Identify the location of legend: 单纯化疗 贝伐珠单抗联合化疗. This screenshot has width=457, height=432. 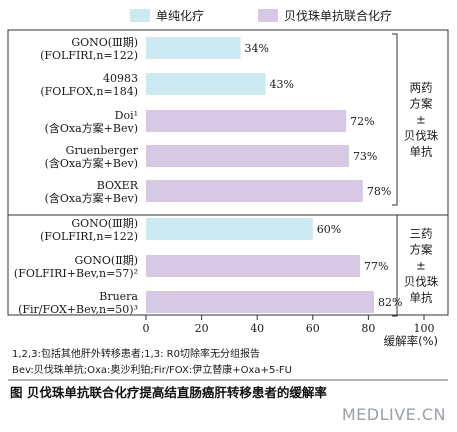
(261, 15).